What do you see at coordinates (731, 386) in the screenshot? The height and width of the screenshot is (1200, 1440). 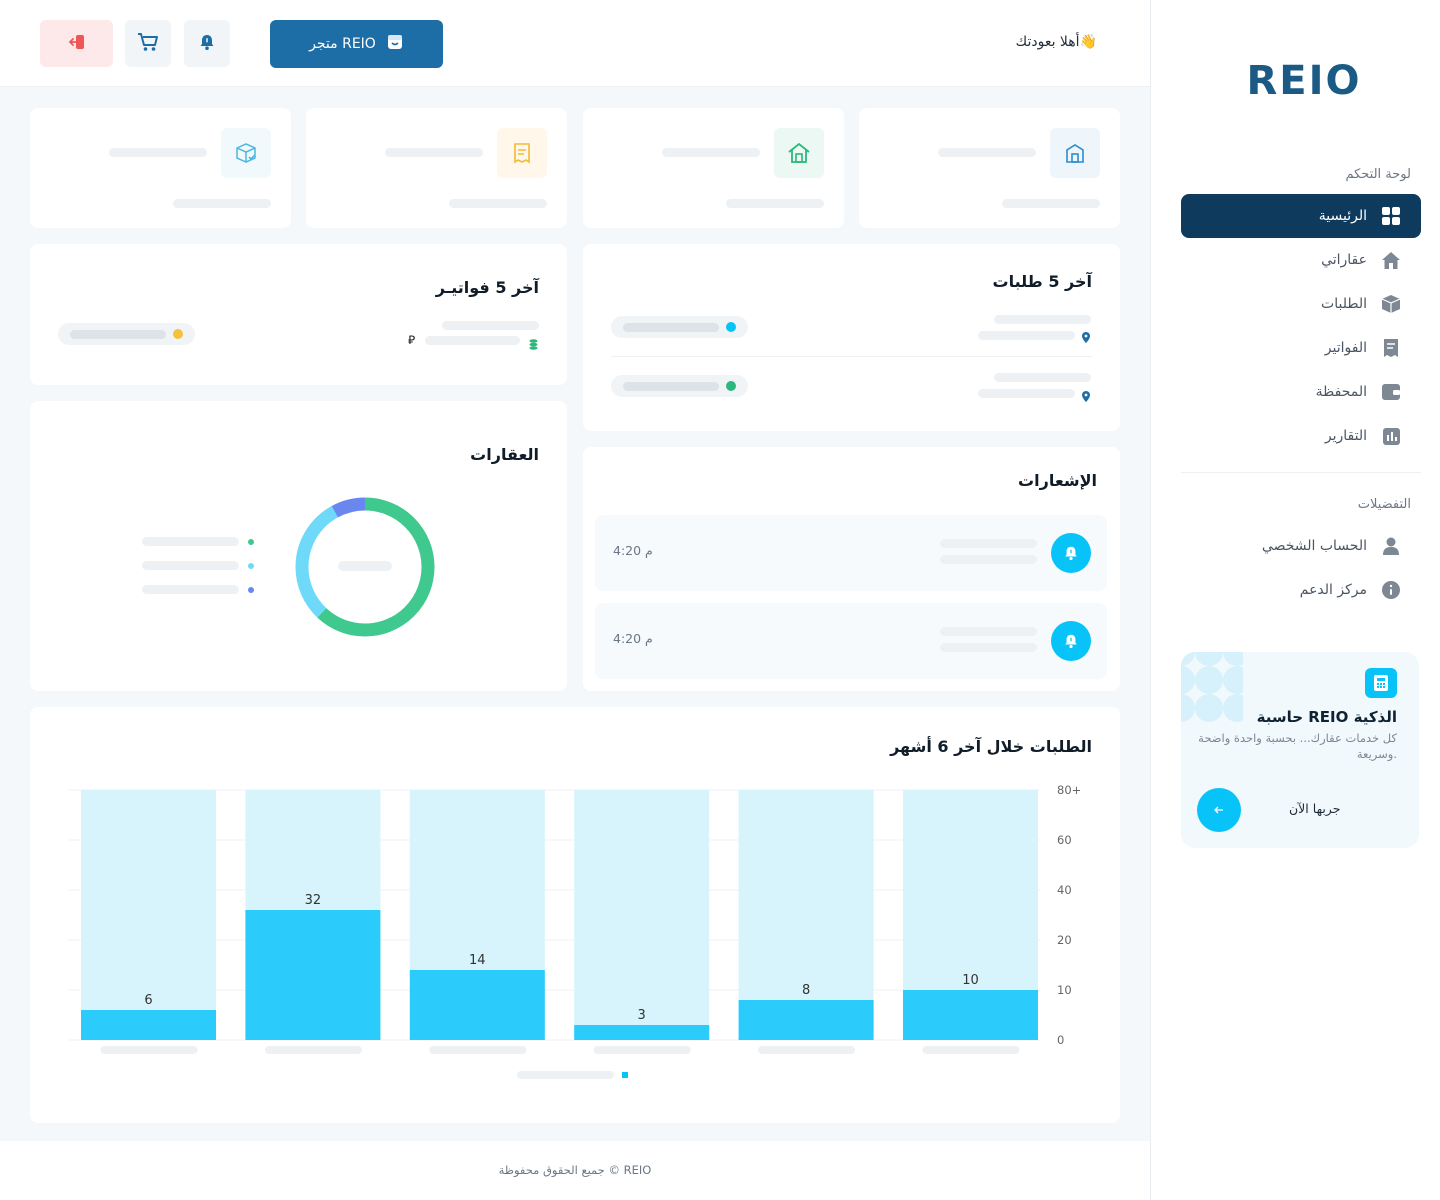 I see `check-icon` at bounding box center [731, 386].